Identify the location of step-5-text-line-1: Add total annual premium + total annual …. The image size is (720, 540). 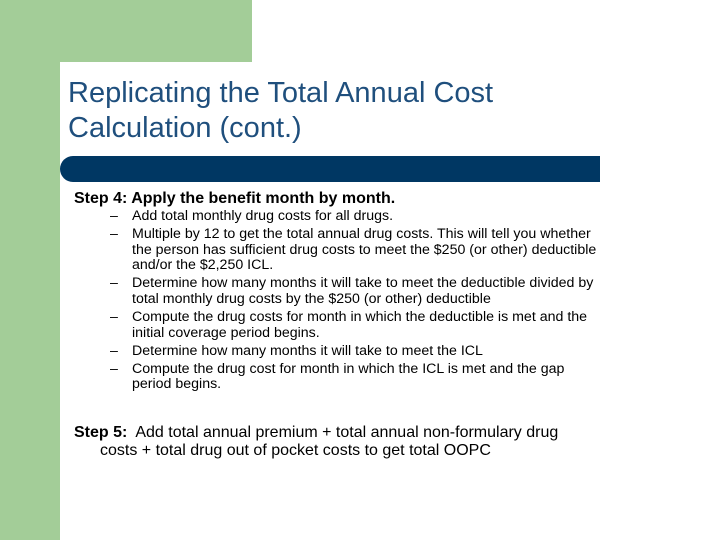
(343, 432).